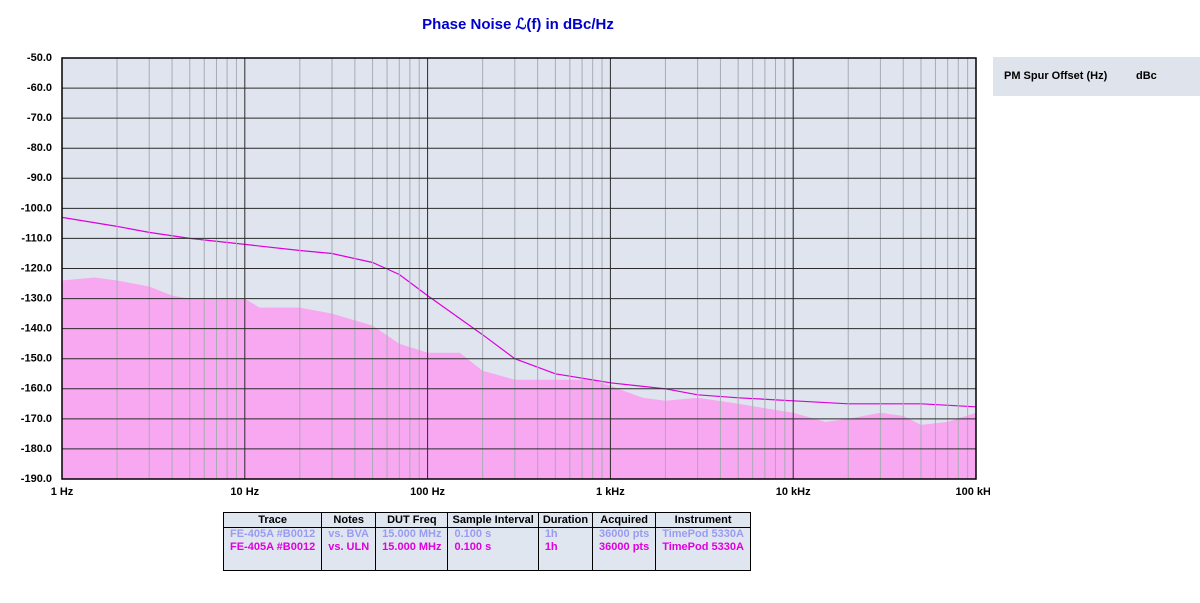 The height and width of the screenshot is (603, 1200). I want to click on x-tick-label: 10 Hz, so click(244, 492).